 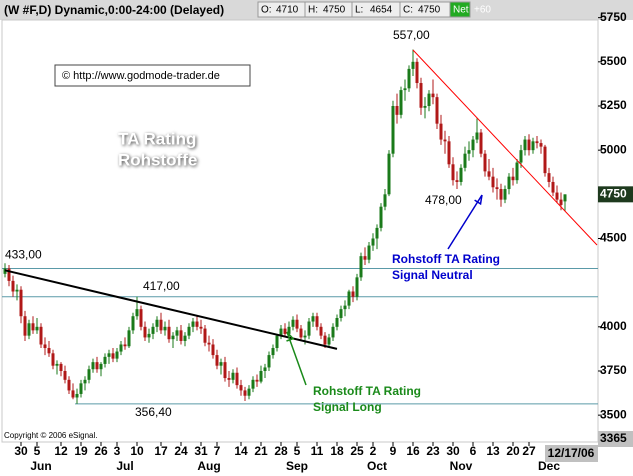 I want to click on x-tick-label: 10, so click(x=137, y=451).